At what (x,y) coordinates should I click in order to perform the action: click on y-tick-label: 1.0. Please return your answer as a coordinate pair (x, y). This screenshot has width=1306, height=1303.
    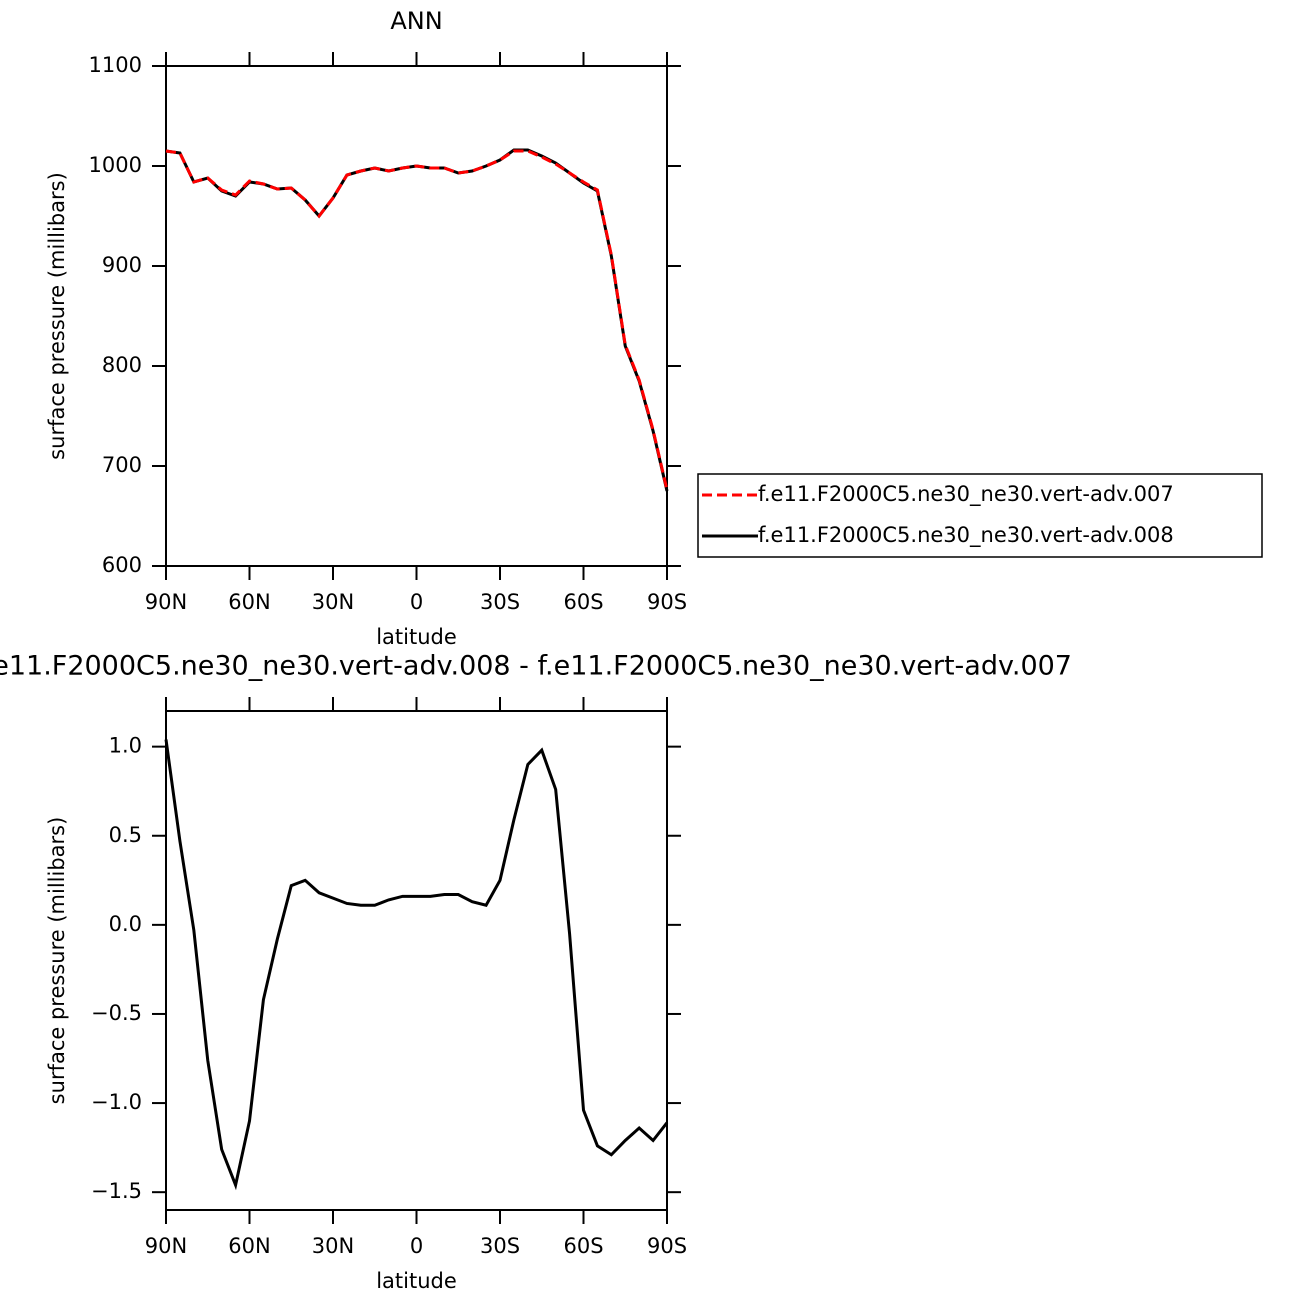
    Looking at the image, I should click on (125, 746).